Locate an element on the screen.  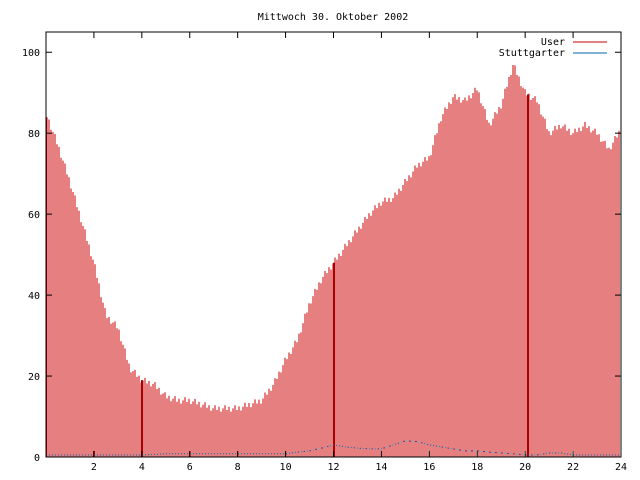
x-tick-label: 12 is located at coordinates (333, 467).